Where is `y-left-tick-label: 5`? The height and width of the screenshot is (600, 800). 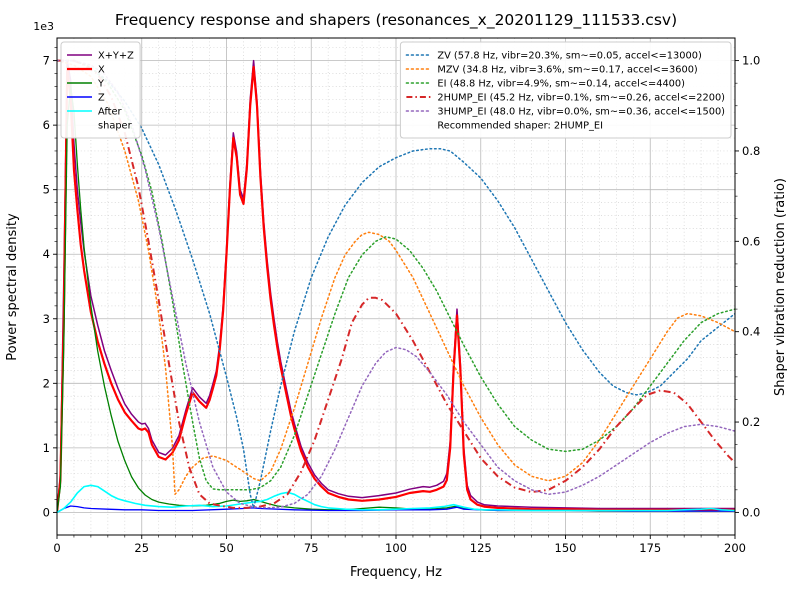
y-left-tick-label: 5 is located at coordinates (46, 190).